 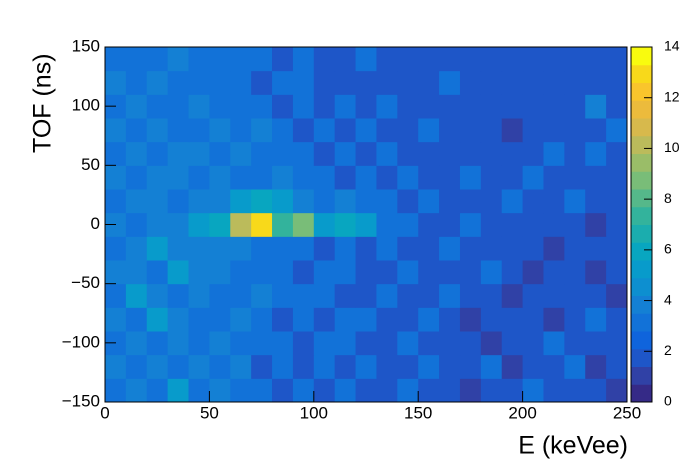 I want to click on y-tick-label: 50, so click(x=90, y=164).